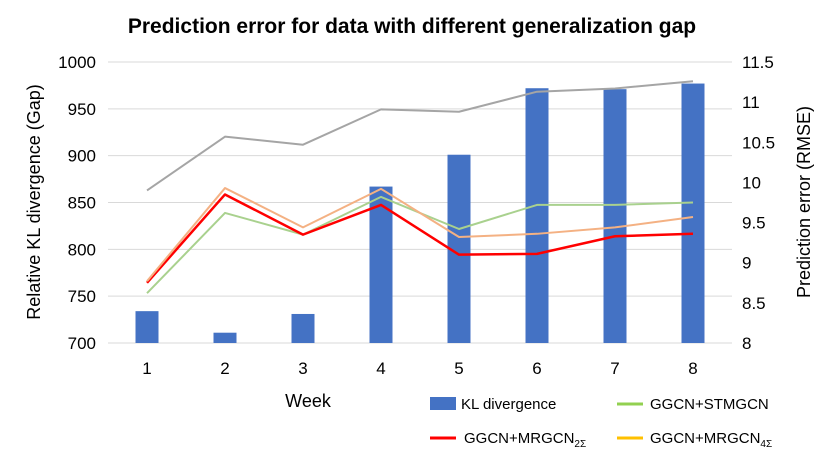  Describe the element at coordinates (580, 444) in the screenshot. I see `legend-label-ggcn-mrgcn-2-sub: 2Σ` at that location.